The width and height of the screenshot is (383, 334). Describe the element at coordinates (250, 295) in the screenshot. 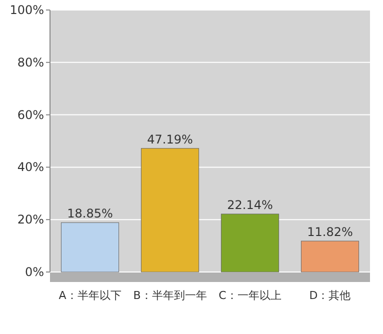

I see `x-tick-label: C：一年以上` at that location.